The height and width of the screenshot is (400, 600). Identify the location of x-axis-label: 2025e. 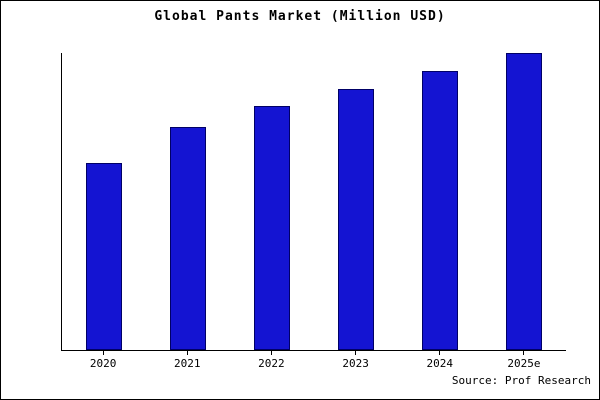
(524, 363).